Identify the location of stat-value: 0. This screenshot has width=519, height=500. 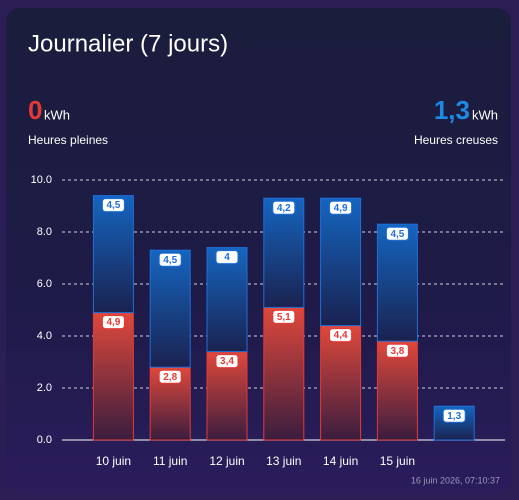
(35, 110).